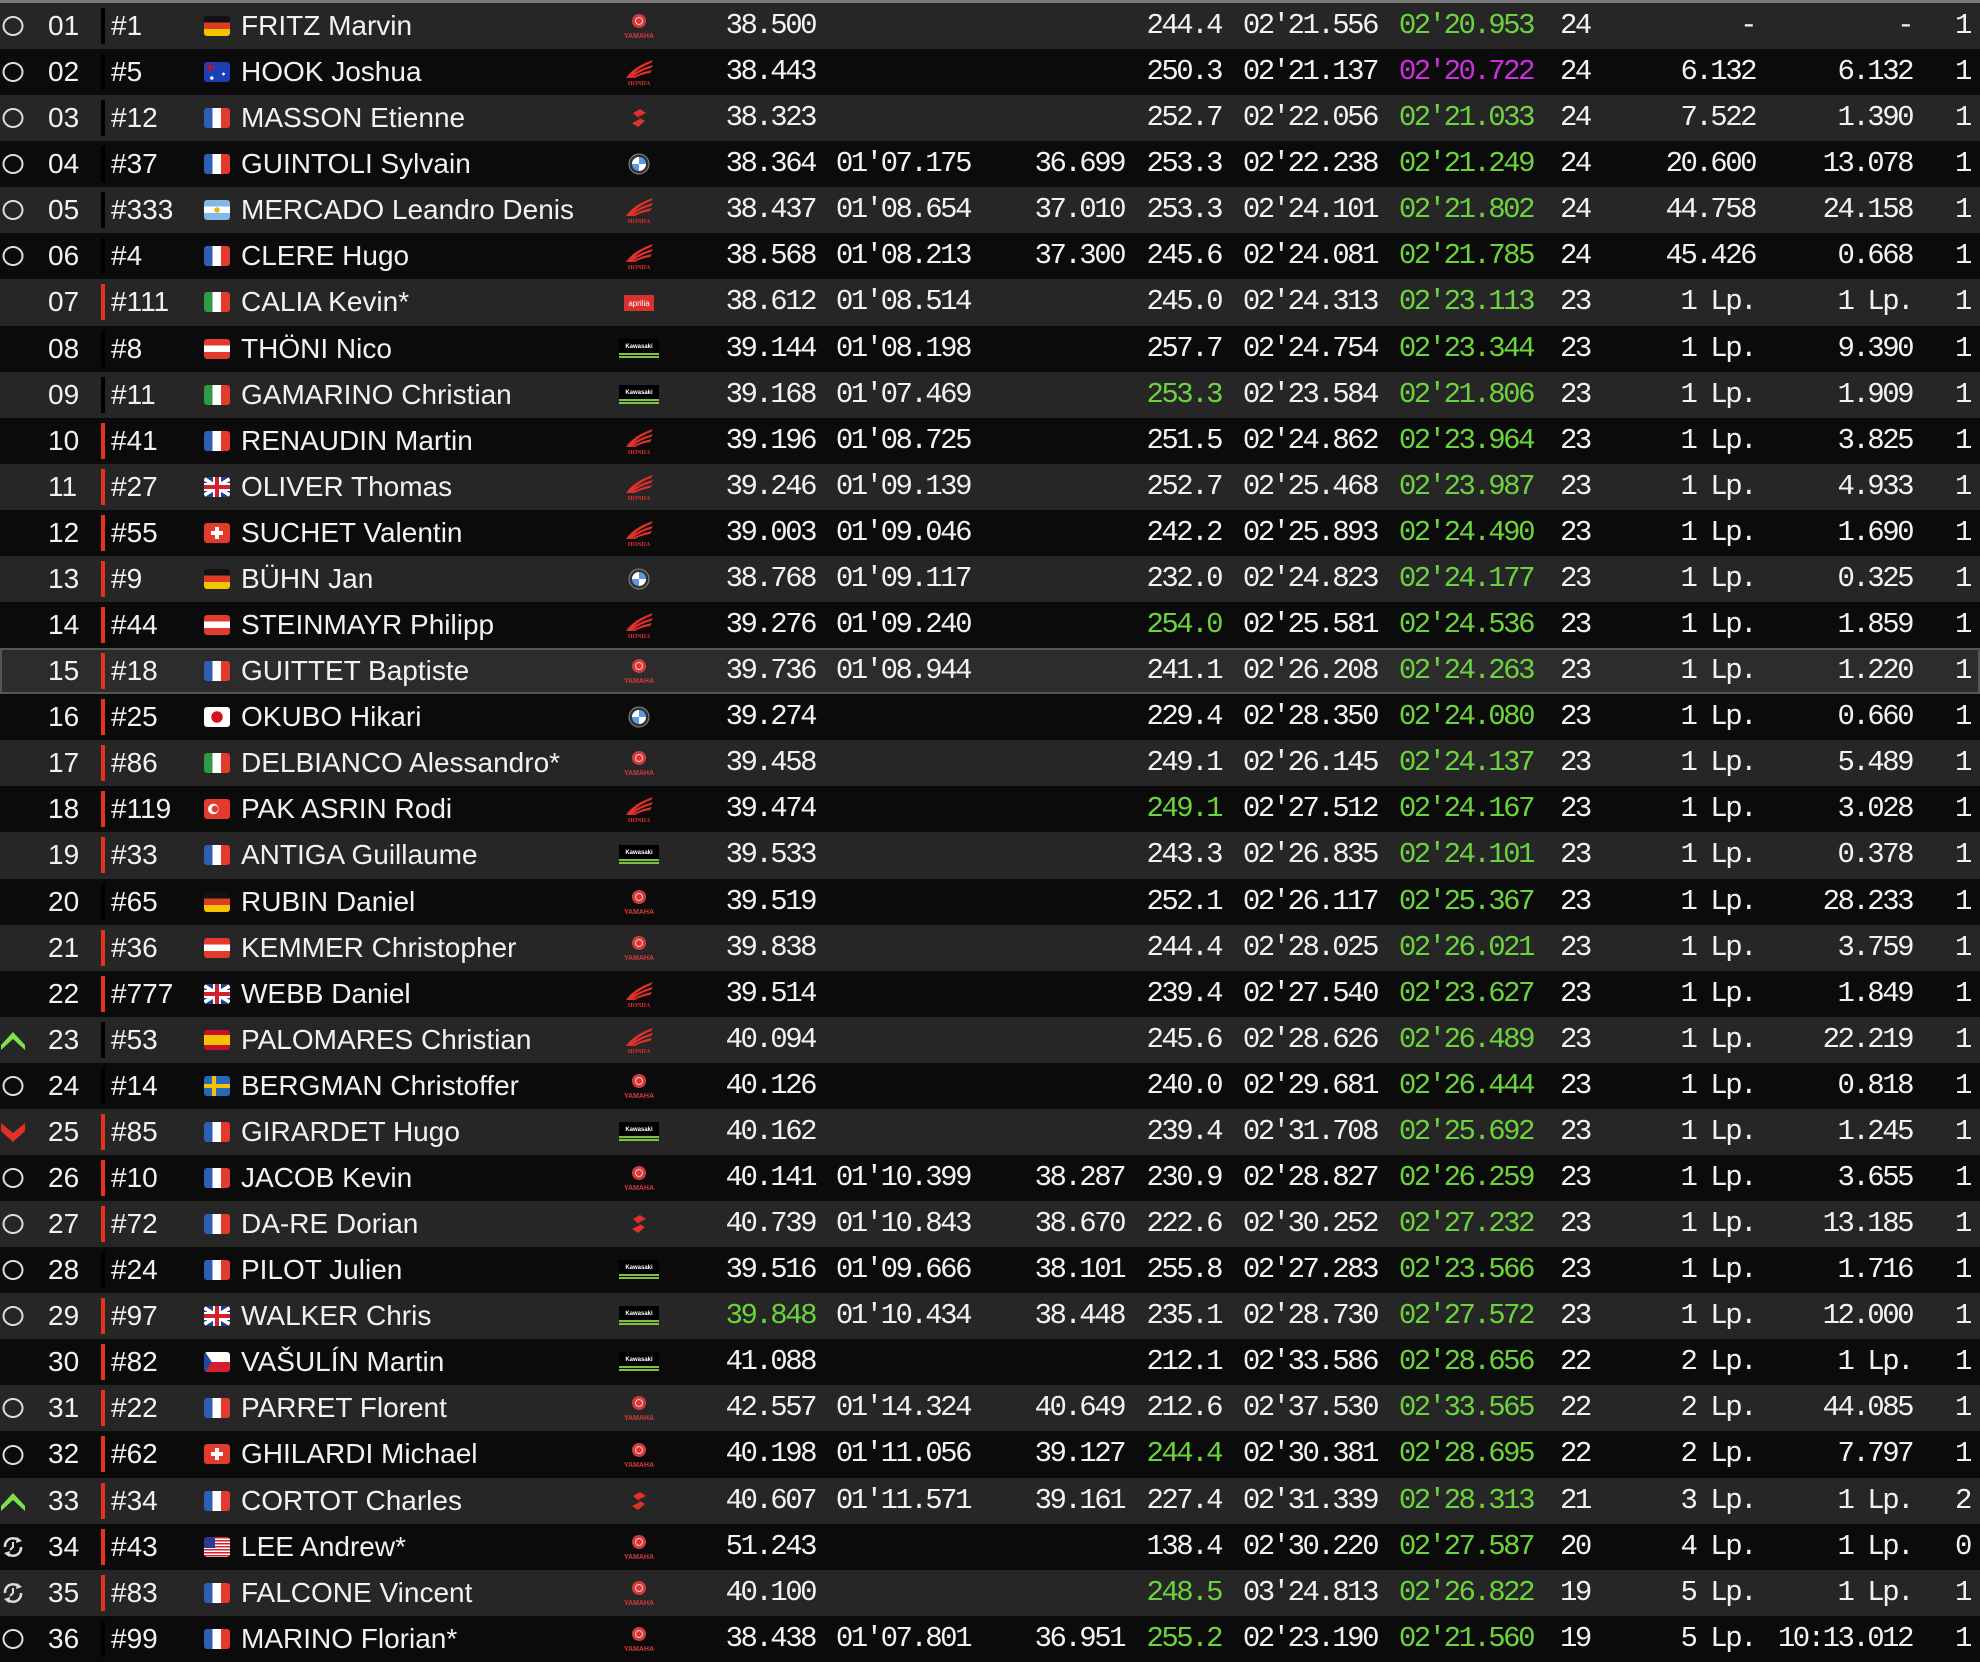 The width and height of the screenshot is (1980, 1662). What do you see at coordinates (134, 625) in the screenshot?
I see `rider-number: #44` at bounding box center [134, 625].